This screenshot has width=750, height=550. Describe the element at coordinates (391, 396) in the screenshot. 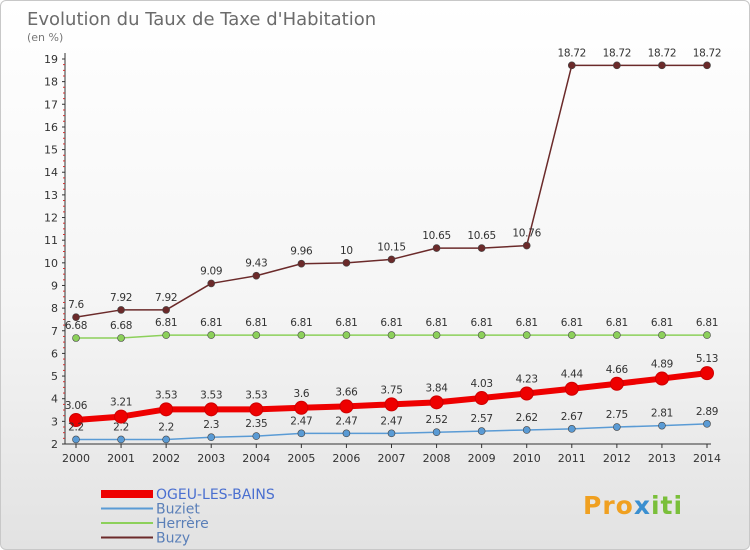

I see `series-ogeu-les-bains` at that location.